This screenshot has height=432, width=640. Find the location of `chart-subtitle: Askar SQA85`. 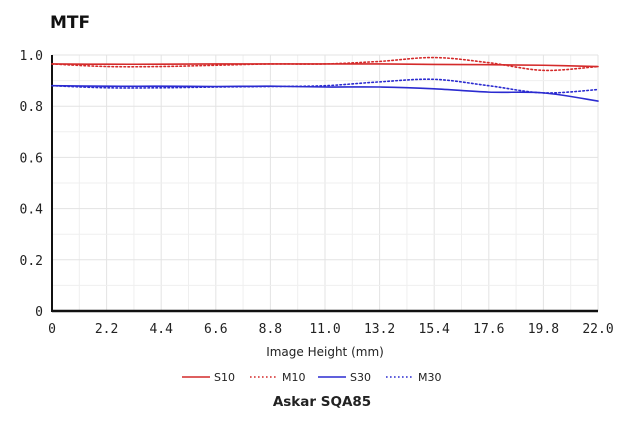

chart-subtitle: Askar SQA85 is located at coordinates (322, 402).